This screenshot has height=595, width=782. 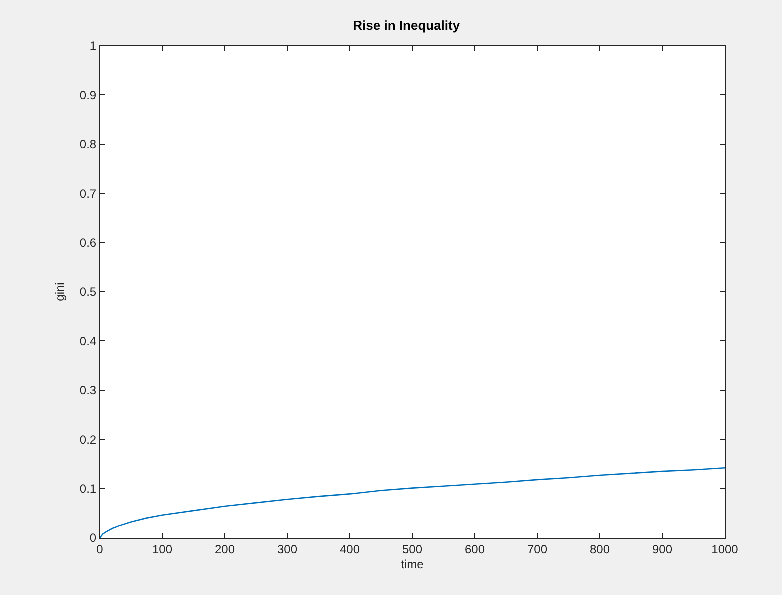 What do you see at coordinates (88, 341) in the screenshot?
I see `y-tick-label: 0.4` at bounding box center [88, 341].